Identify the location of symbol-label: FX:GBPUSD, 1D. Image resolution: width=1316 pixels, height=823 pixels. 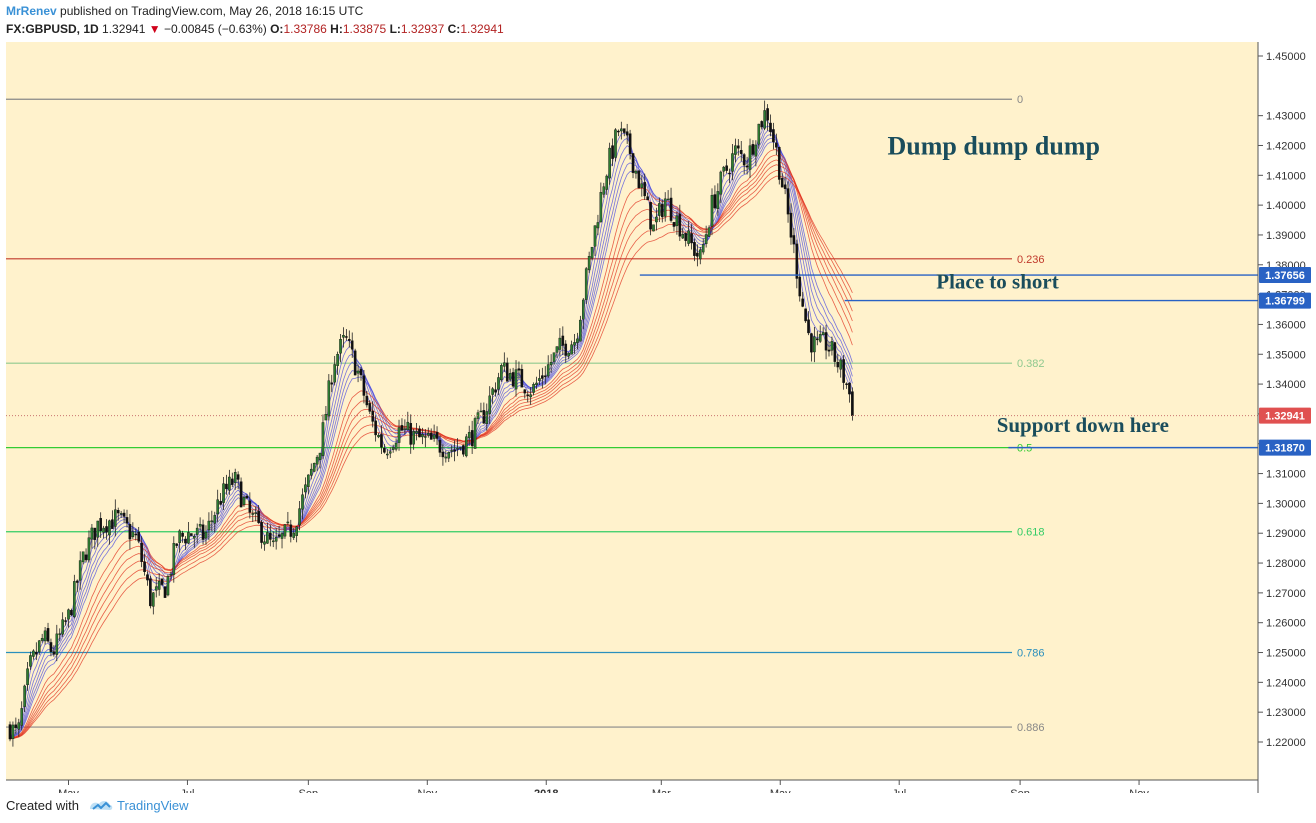
(52, 29).